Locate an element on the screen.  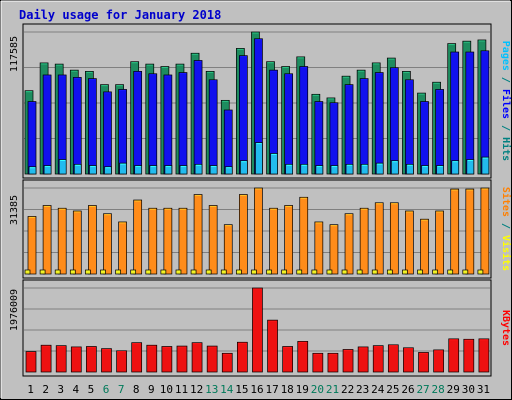
bar-files-day-14-body is located at coordinates (228, 142).